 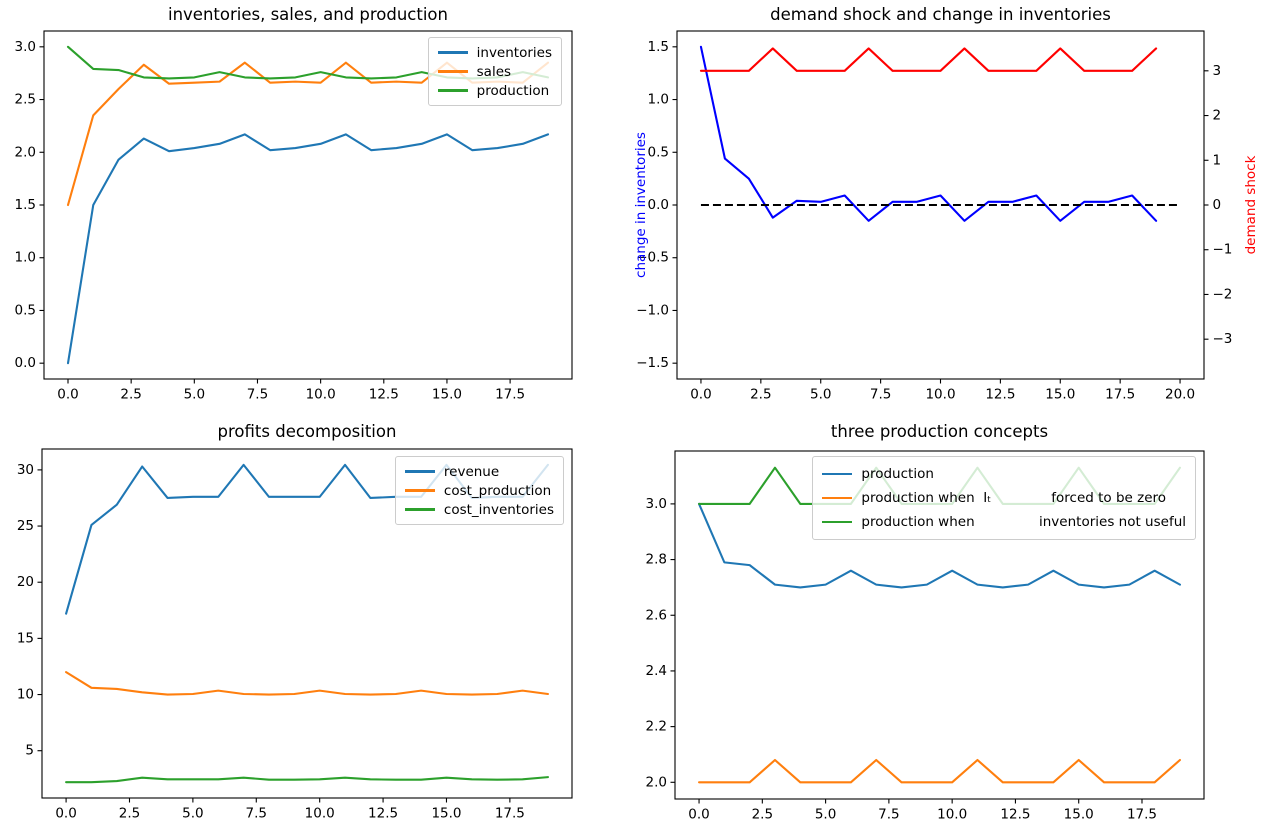 I want to click on y-tick-label-right: −2, so click(x=1223, y=294).